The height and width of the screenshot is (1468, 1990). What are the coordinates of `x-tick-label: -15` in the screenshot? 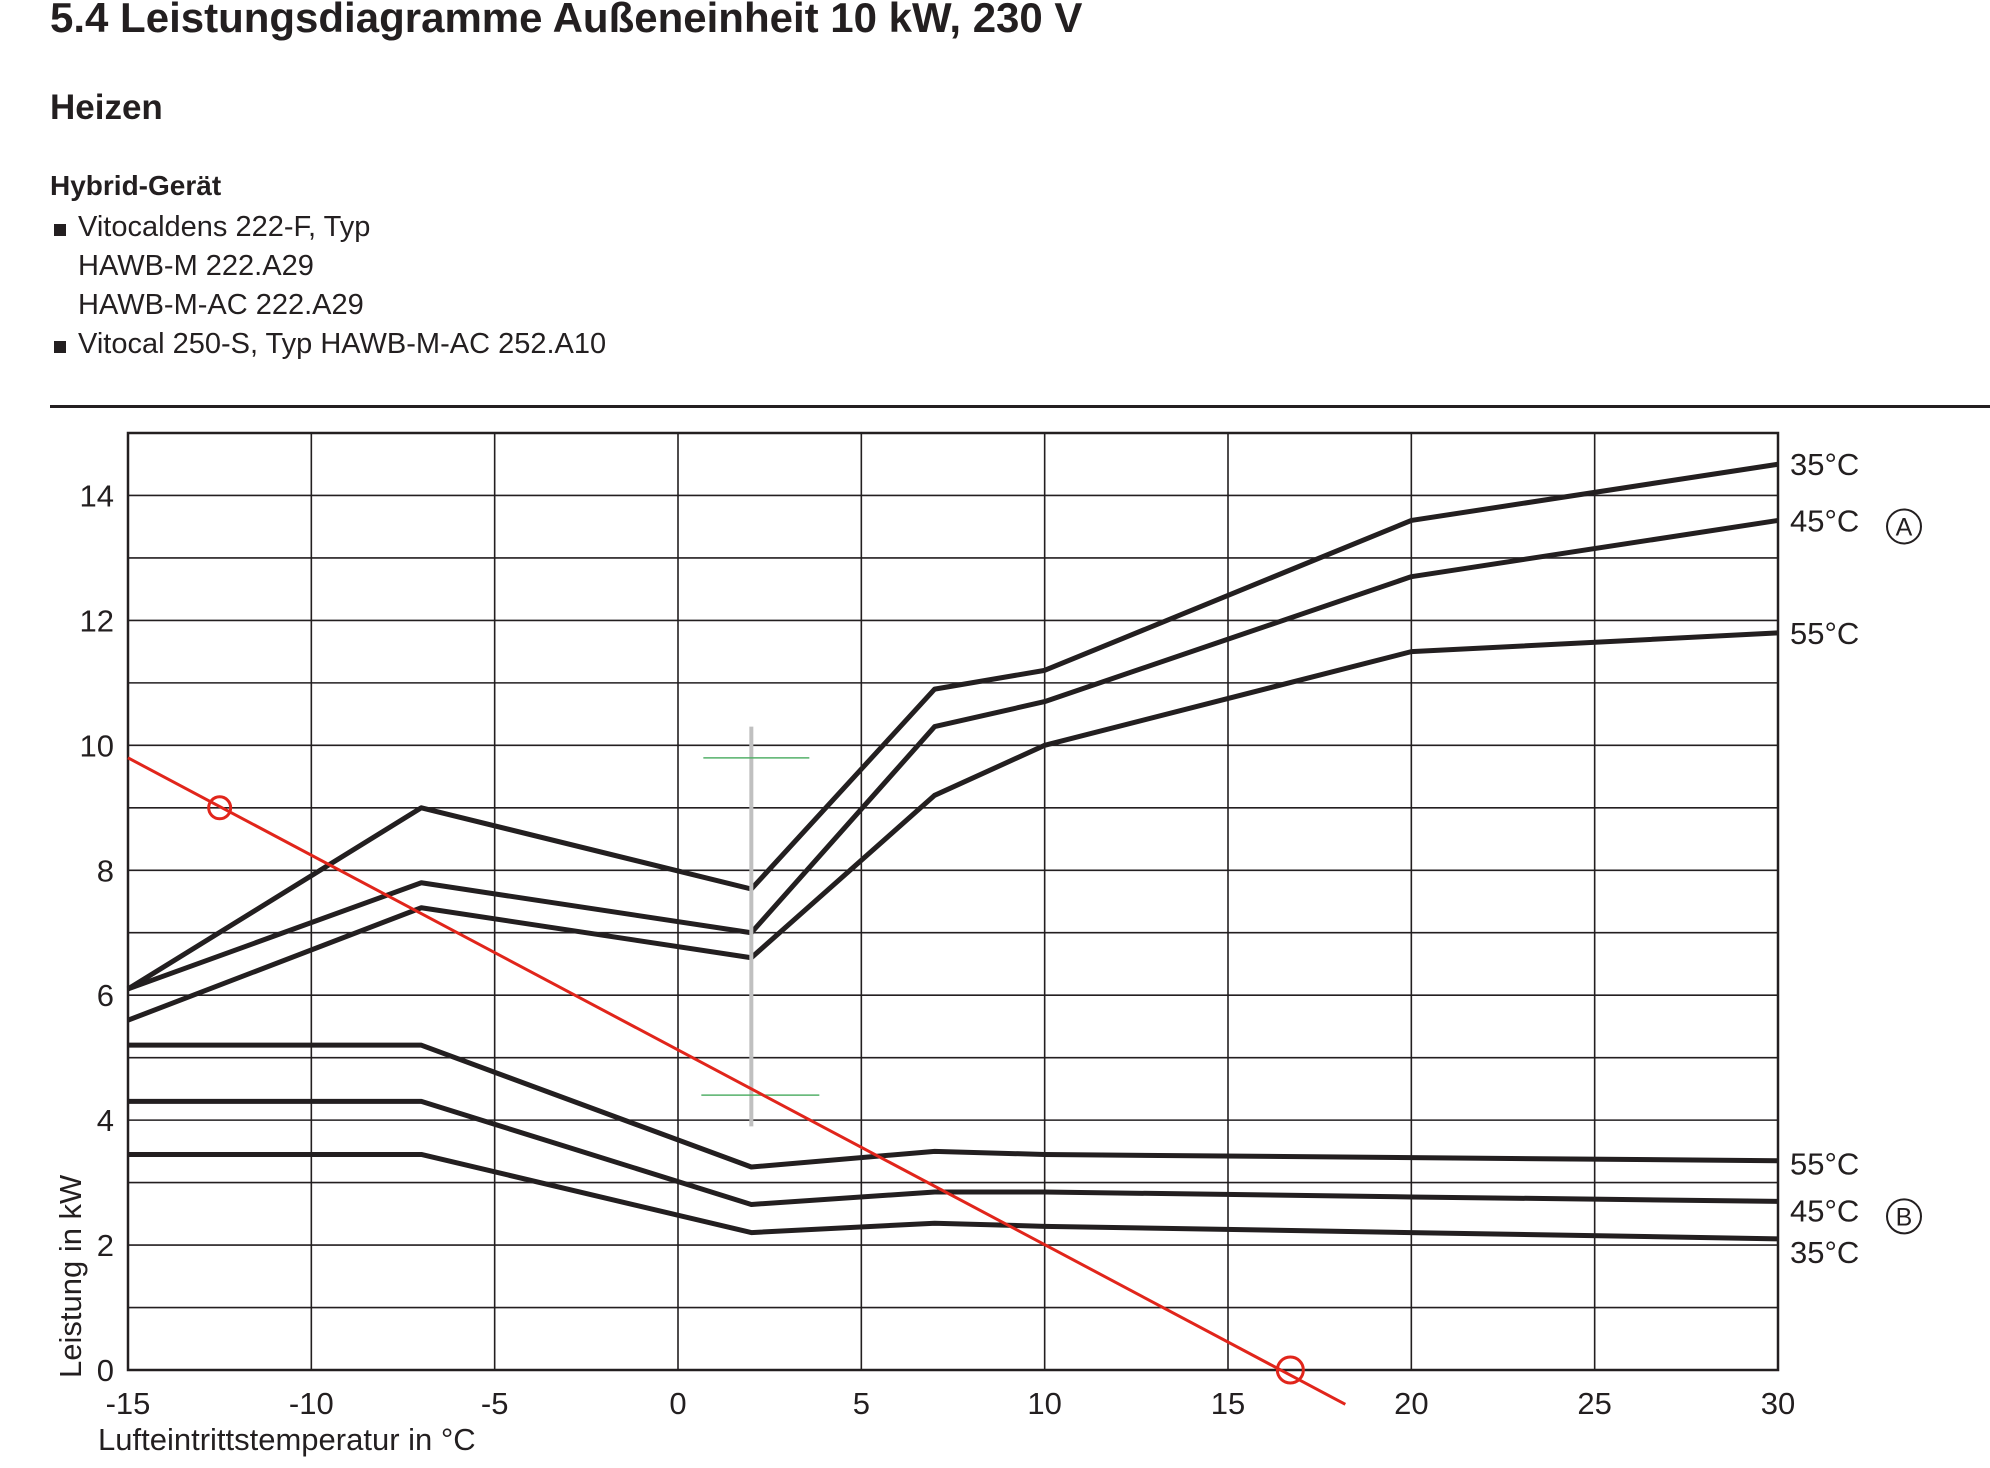 It's located at (128, 1403).